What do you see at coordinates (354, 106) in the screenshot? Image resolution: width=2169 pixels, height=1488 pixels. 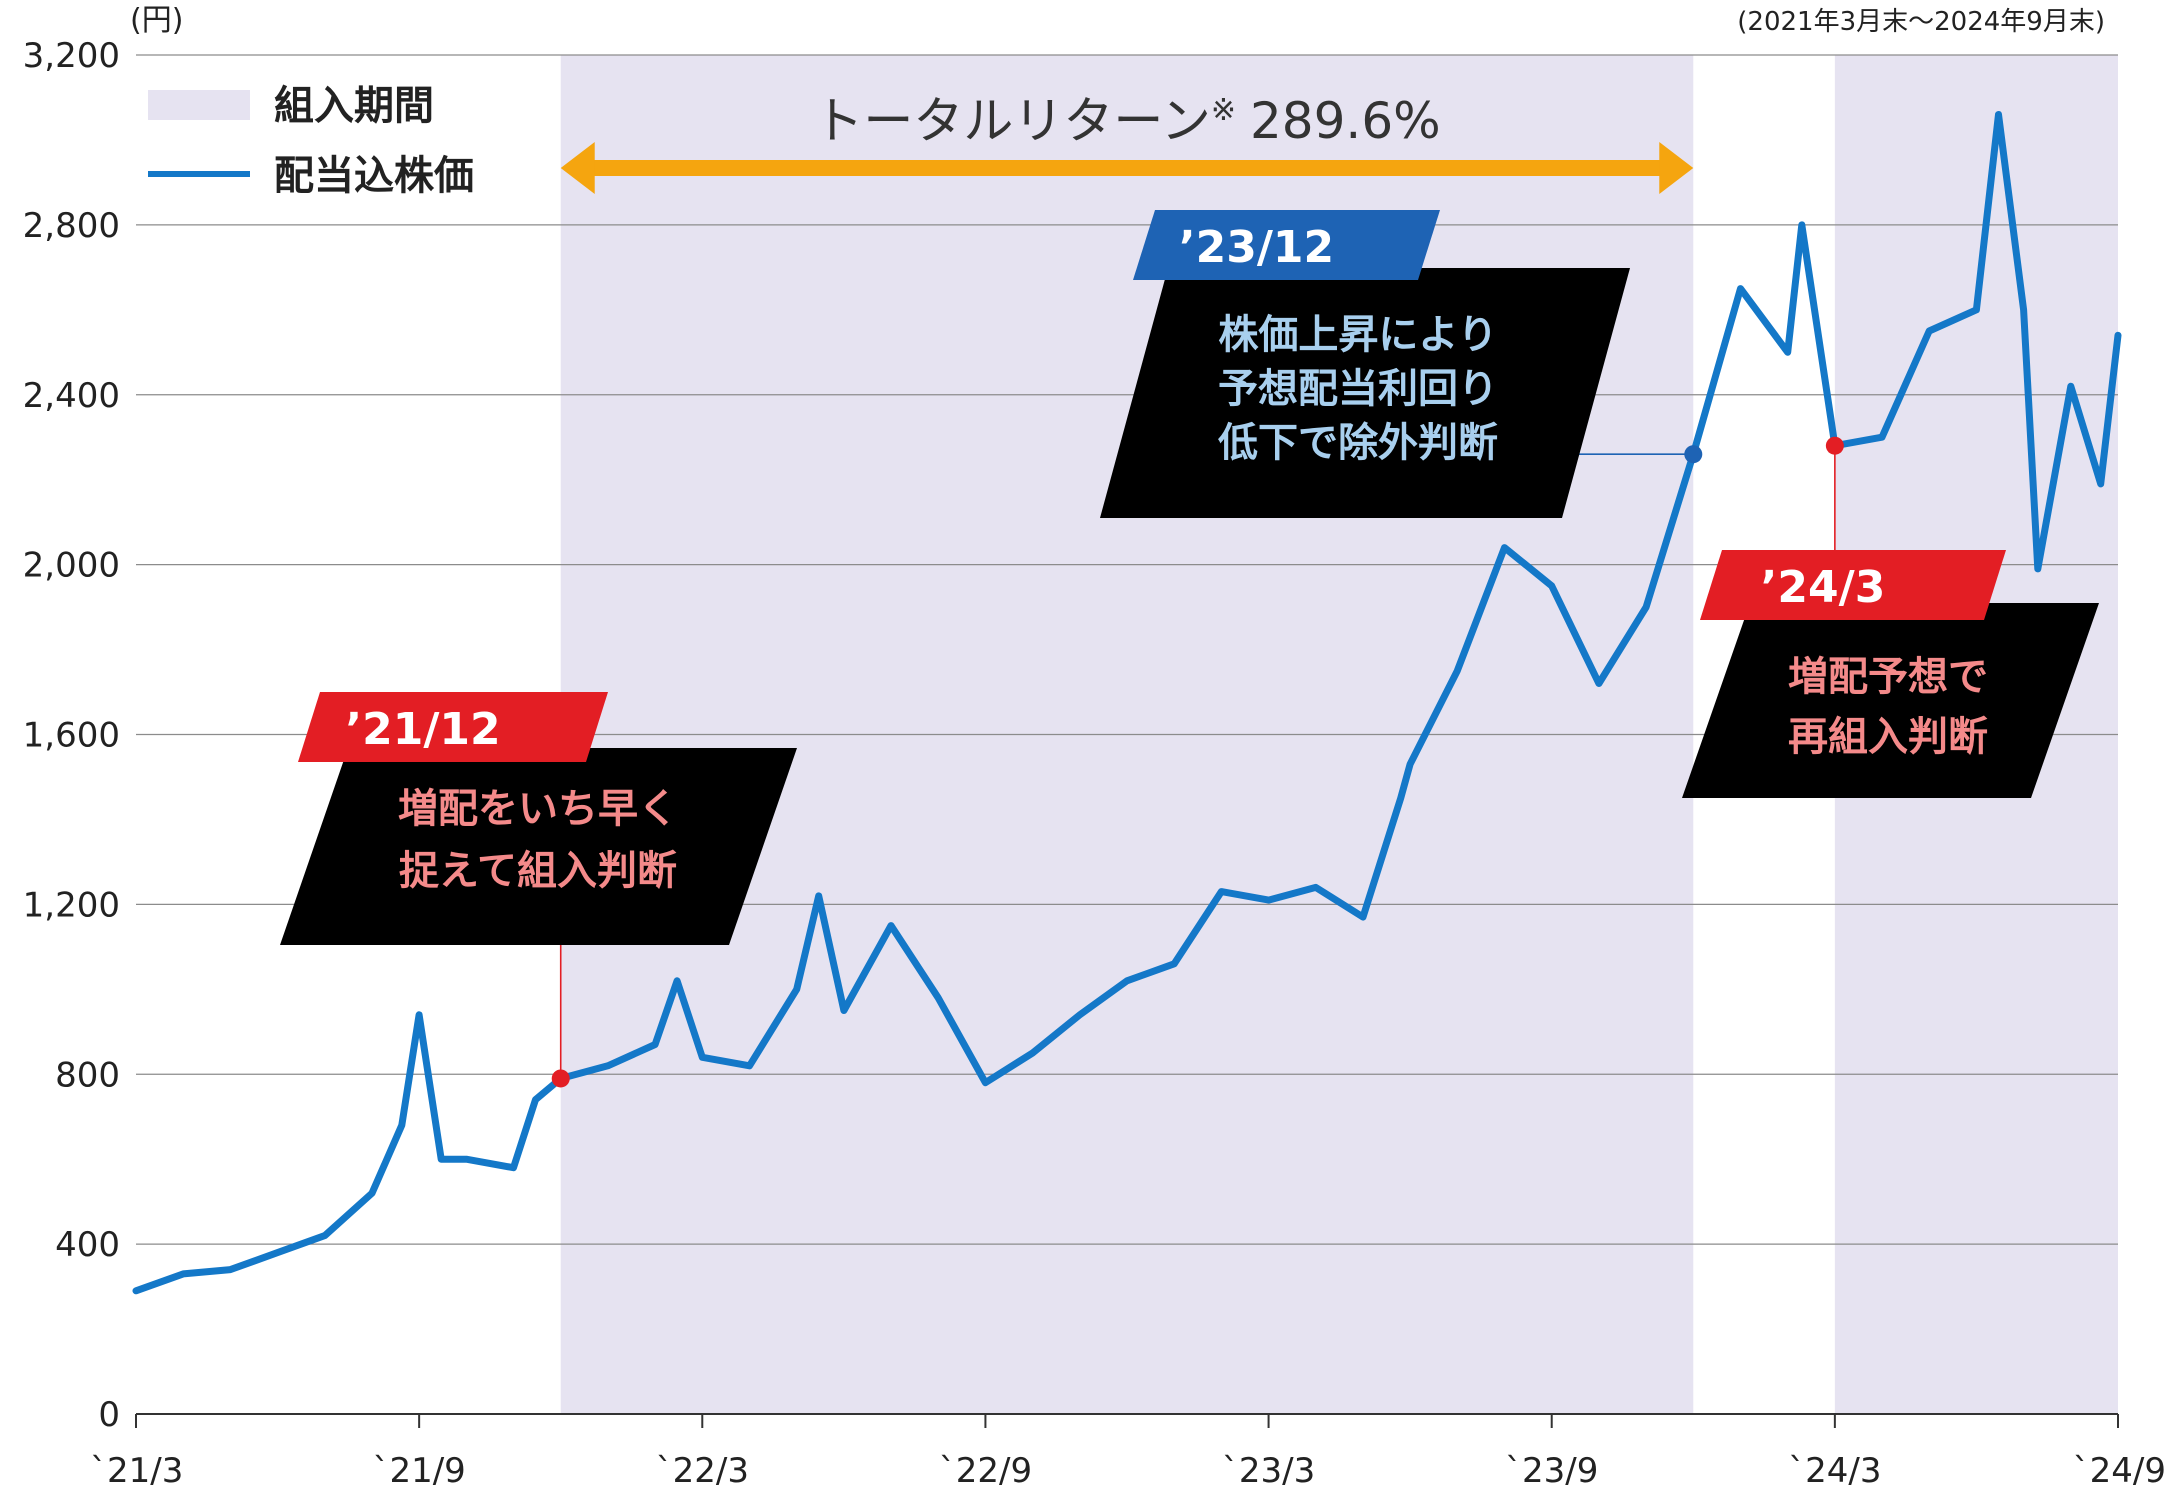 I see `legend-holding-label: 組入期間` at bounding box center [354, 106].